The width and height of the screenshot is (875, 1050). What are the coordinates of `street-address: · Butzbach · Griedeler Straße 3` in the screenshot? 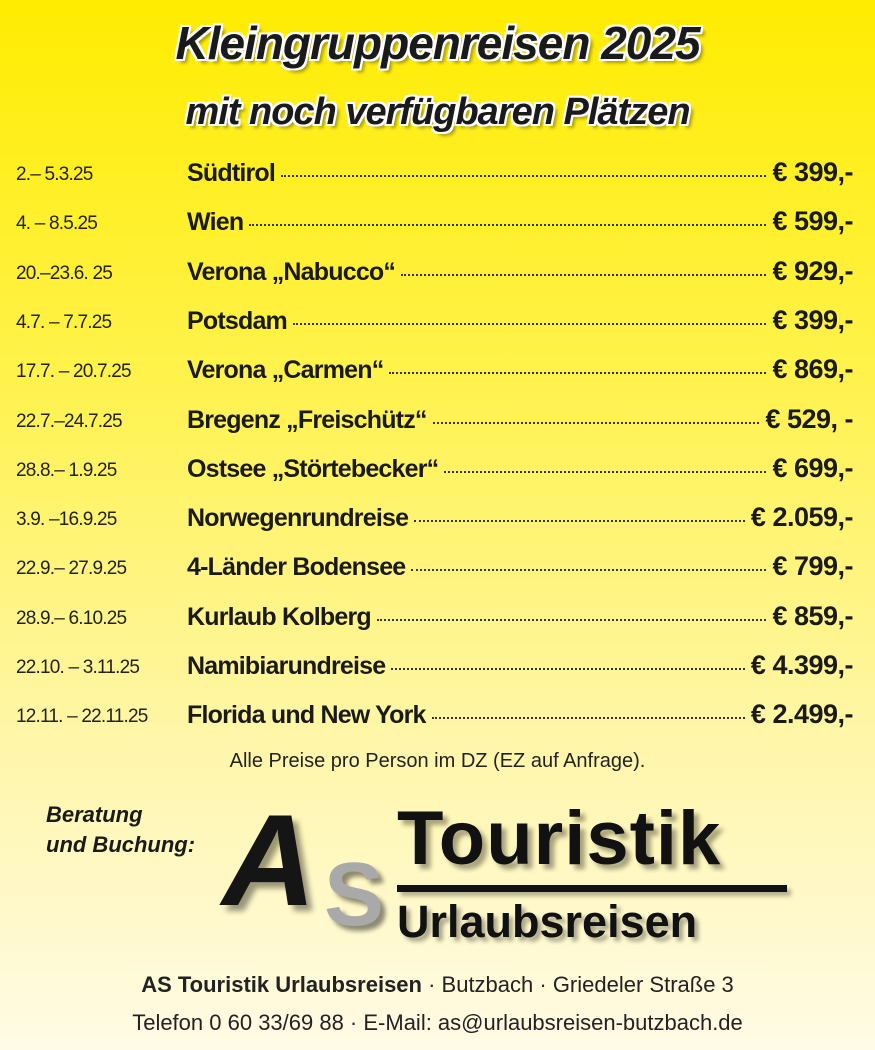 It's located at (577, 984).